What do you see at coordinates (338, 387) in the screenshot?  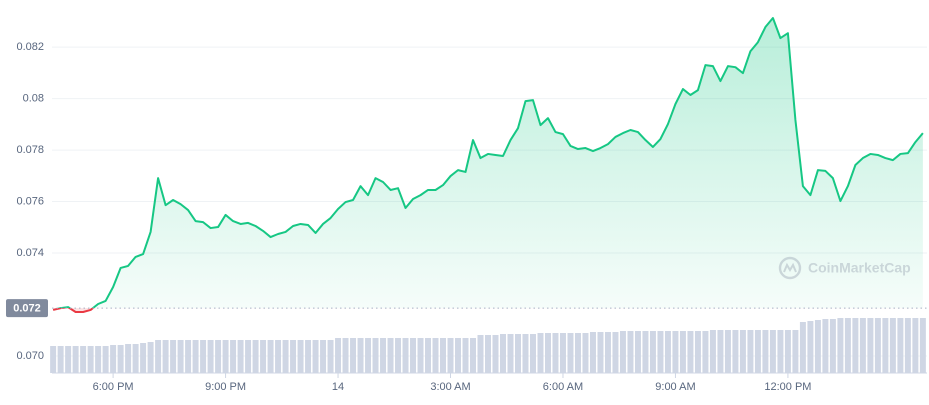 I see `x-tick-label: 14` at bounding box center [338, 387].